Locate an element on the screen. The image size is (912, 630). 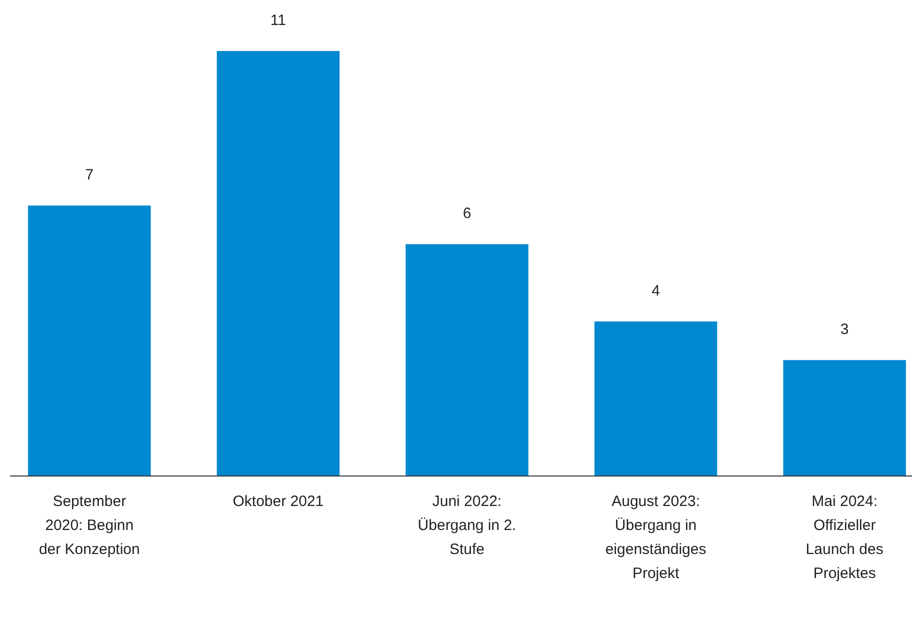
data-label: 6 is located at coordinates (467, 213).